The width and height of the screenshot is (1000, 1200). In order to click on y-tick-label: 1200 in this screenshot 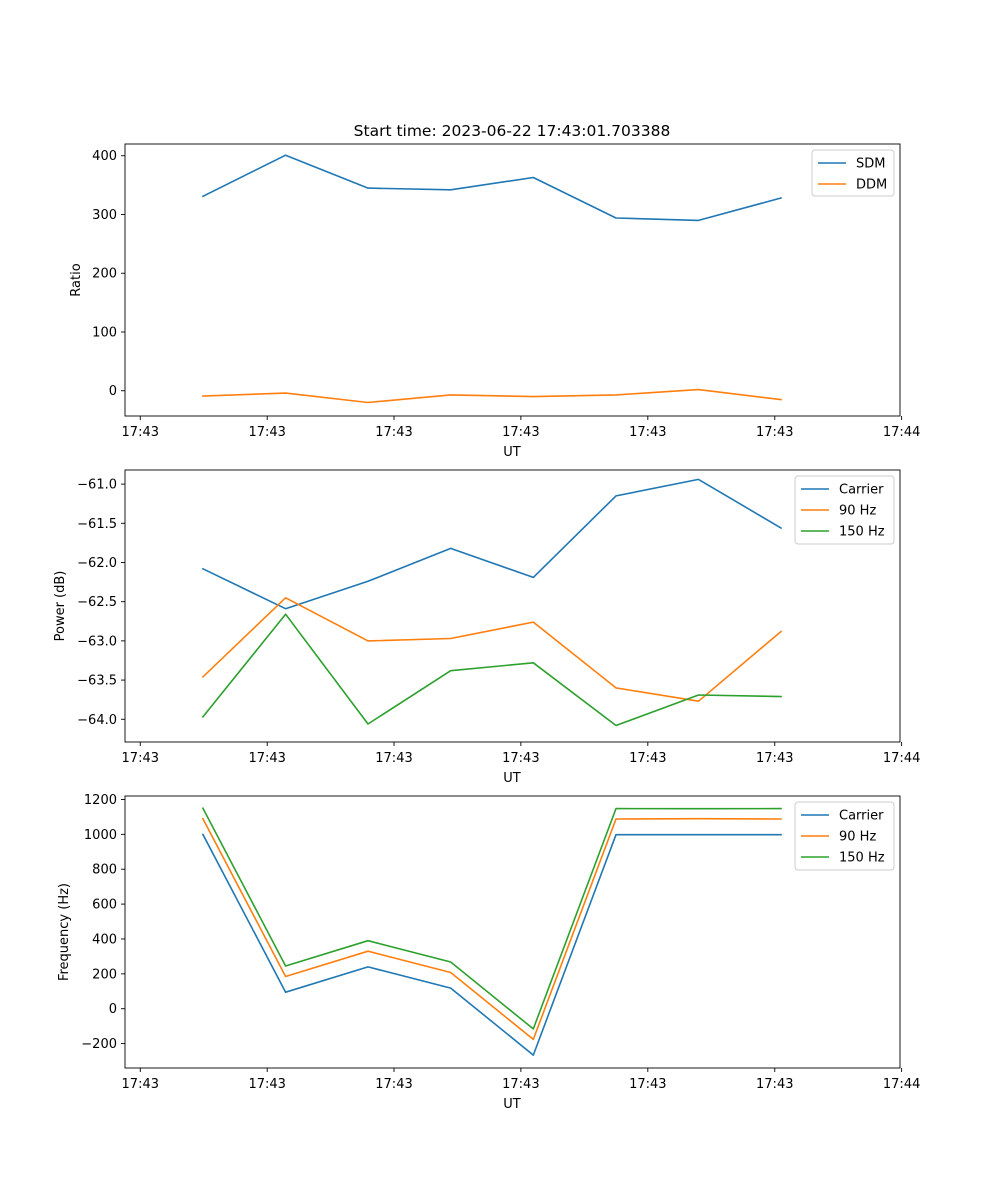, I will do `click(100, 800)`.